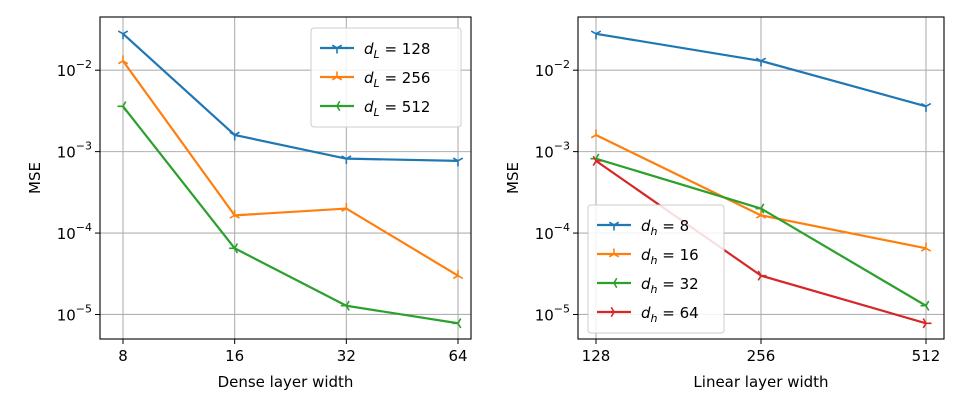  What do you see at coordinates (926, 356) in the screenshot?
I see `x-tick-label: 512` at bounding box center [926, 356].